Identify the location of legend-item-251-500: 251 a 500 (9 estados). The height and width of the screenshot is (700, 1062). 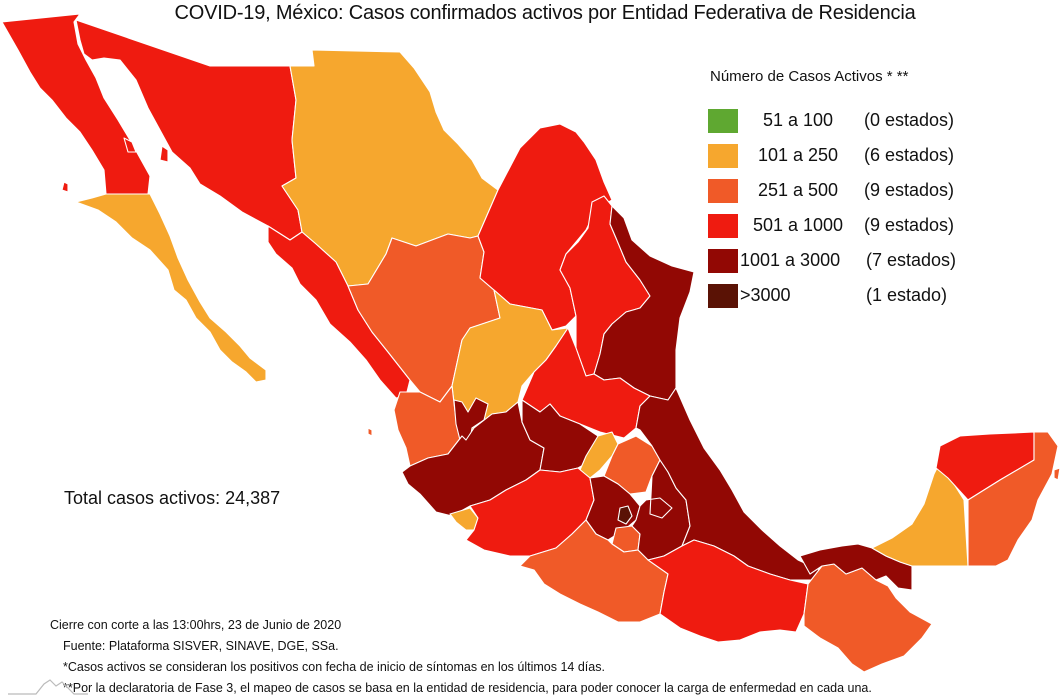
(832, 190).